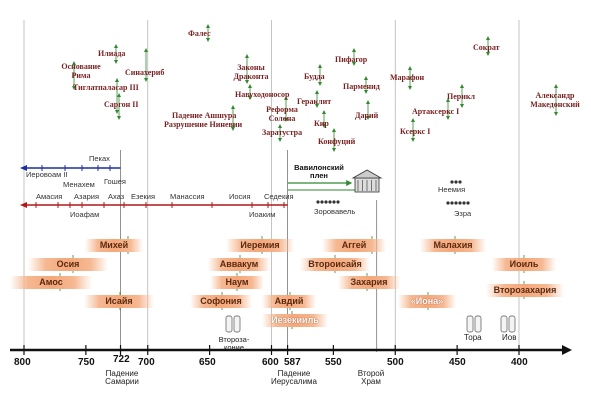 The image size is (591, 403). What do you see at coordinates (237, 282) in the screenshot?
I see `prophet-naum: Наум` at bounding box center [237, 282].